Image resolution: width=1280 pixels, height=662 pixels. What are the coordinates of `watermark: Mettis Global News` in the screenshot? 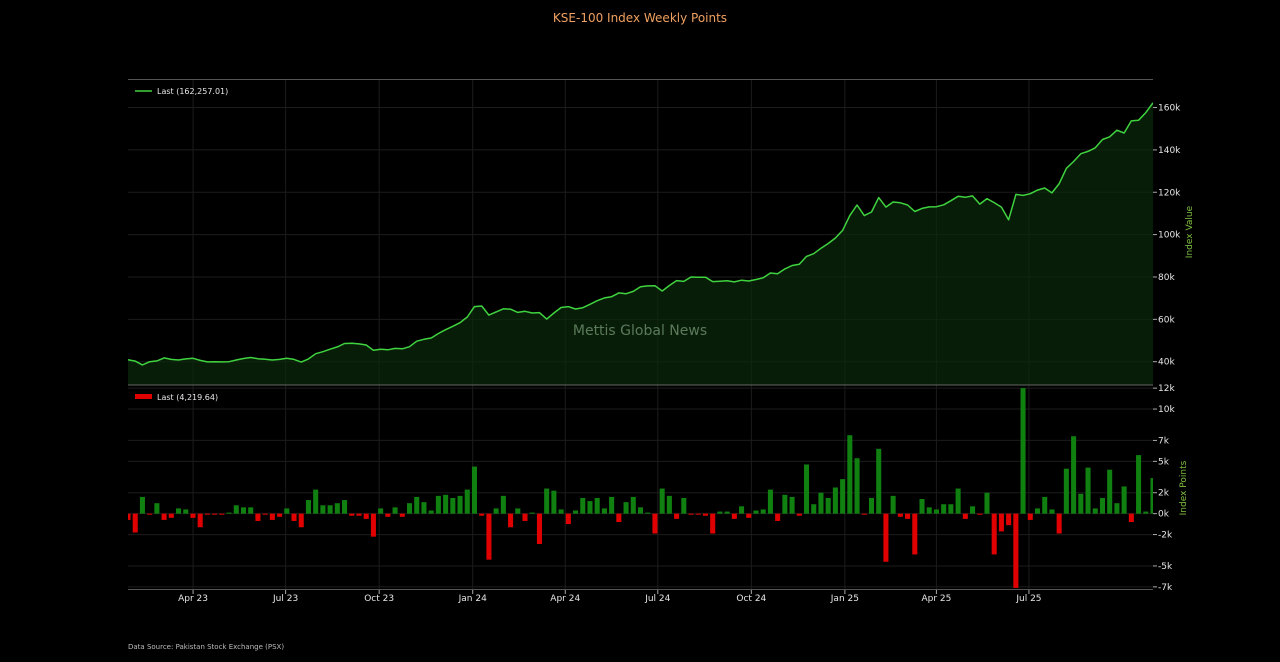 It's located at (640, 331).